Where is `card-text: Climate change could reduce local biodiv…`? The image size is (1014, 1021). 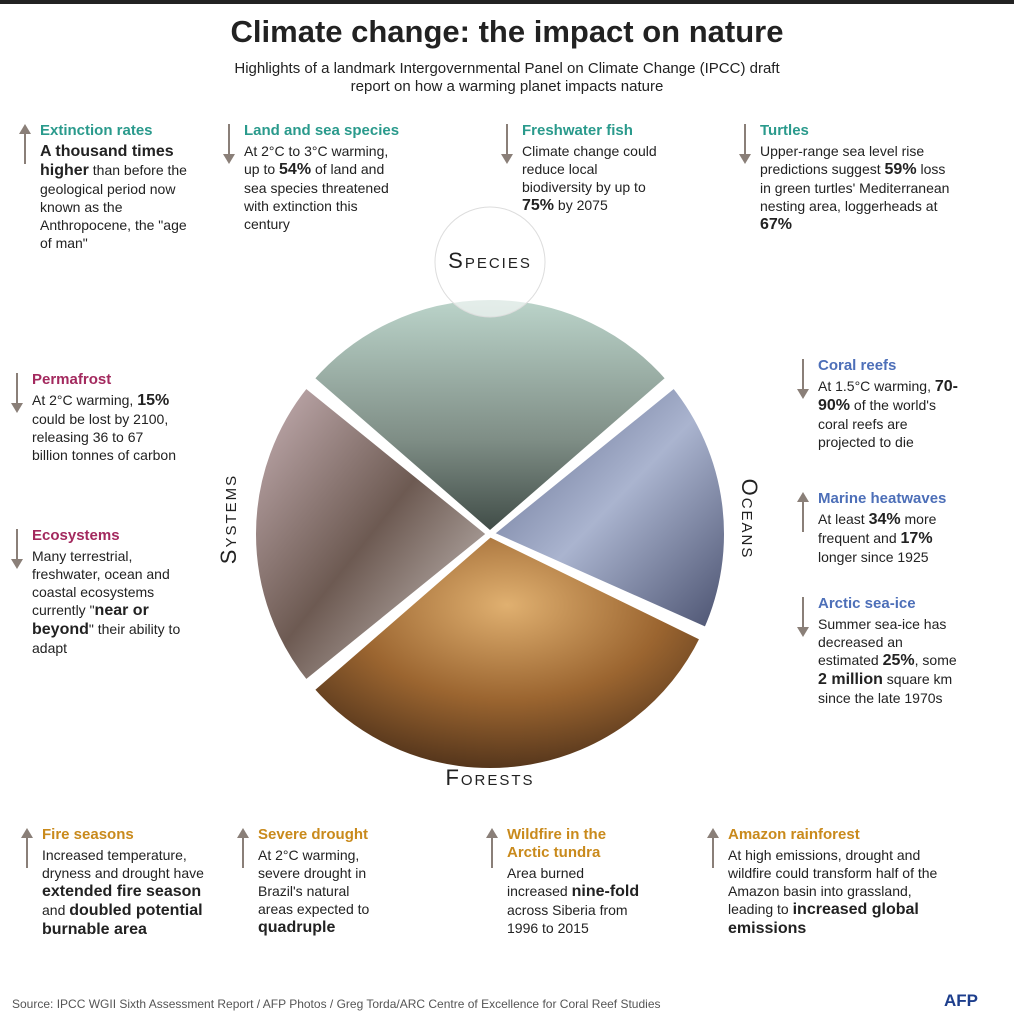 card-text: Climate change could reduce local biodiv… is located at coordinates (591, 178).